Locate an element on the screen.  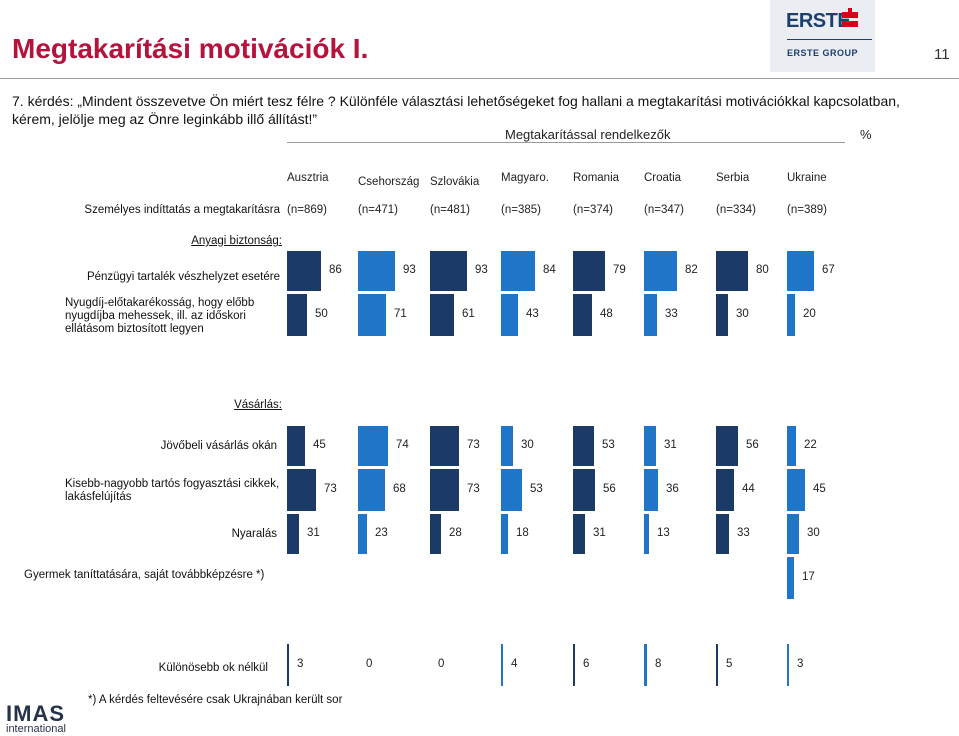
section-heading: Anyagi biztonság: is located at coordinates (236, 241).